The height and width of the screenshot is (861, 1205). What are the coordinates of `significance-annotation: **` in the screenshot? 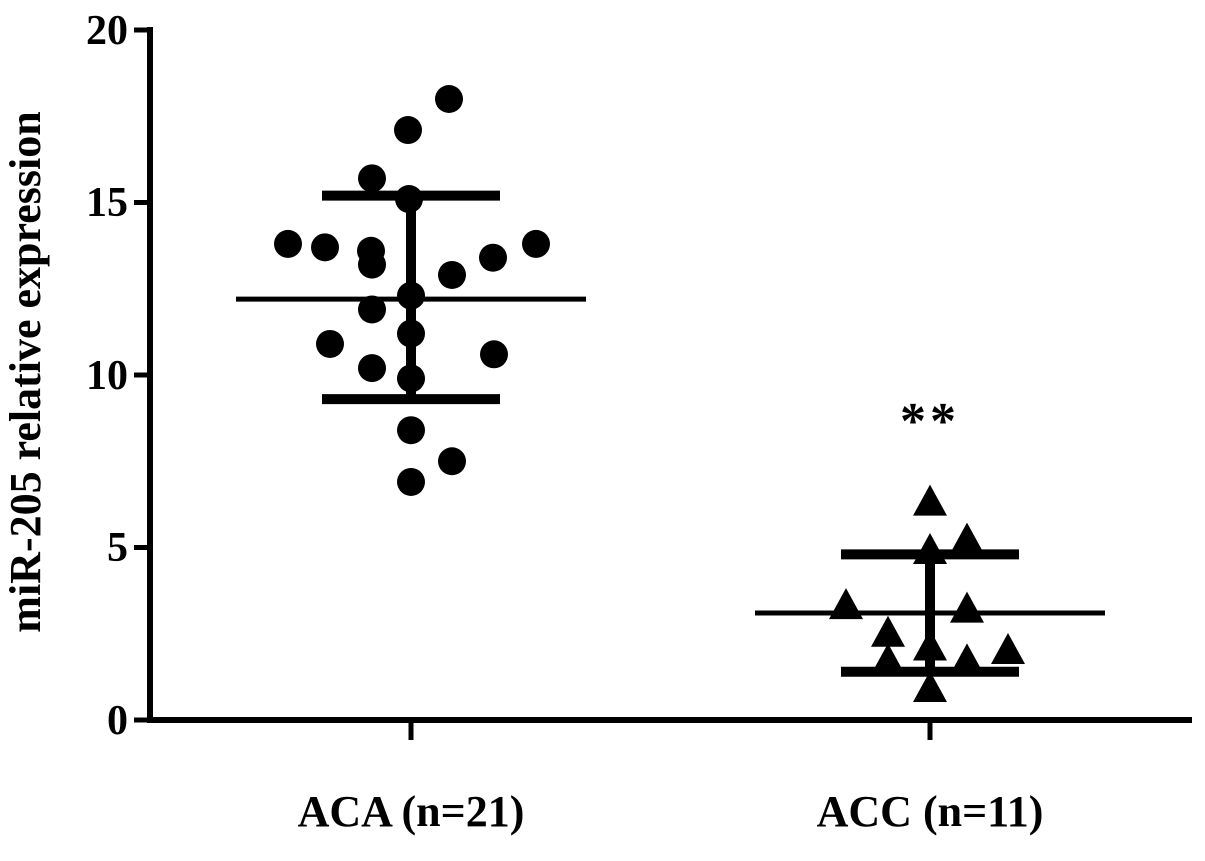 It's located at (930, 421).